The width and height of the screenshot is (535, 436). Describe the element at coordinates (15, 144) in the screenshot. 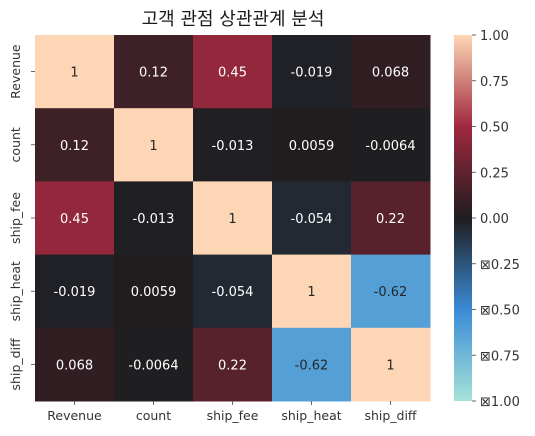

I see `y-tick-label: count` at that location.